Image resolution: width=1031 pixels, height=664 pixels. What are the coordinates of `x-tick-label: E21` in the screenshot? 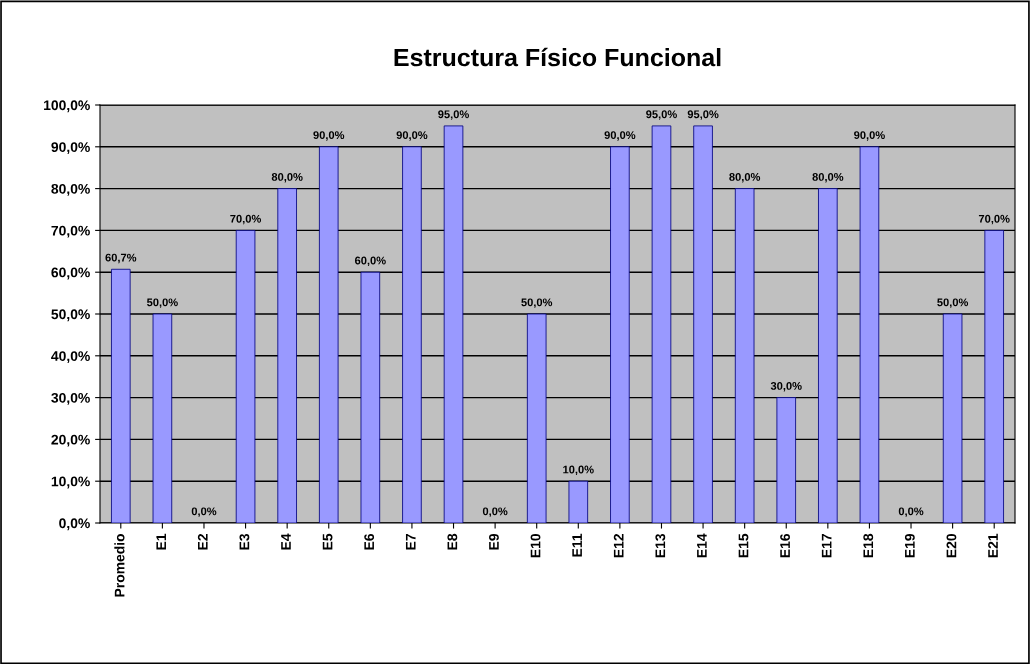 It's located at (993, 545).